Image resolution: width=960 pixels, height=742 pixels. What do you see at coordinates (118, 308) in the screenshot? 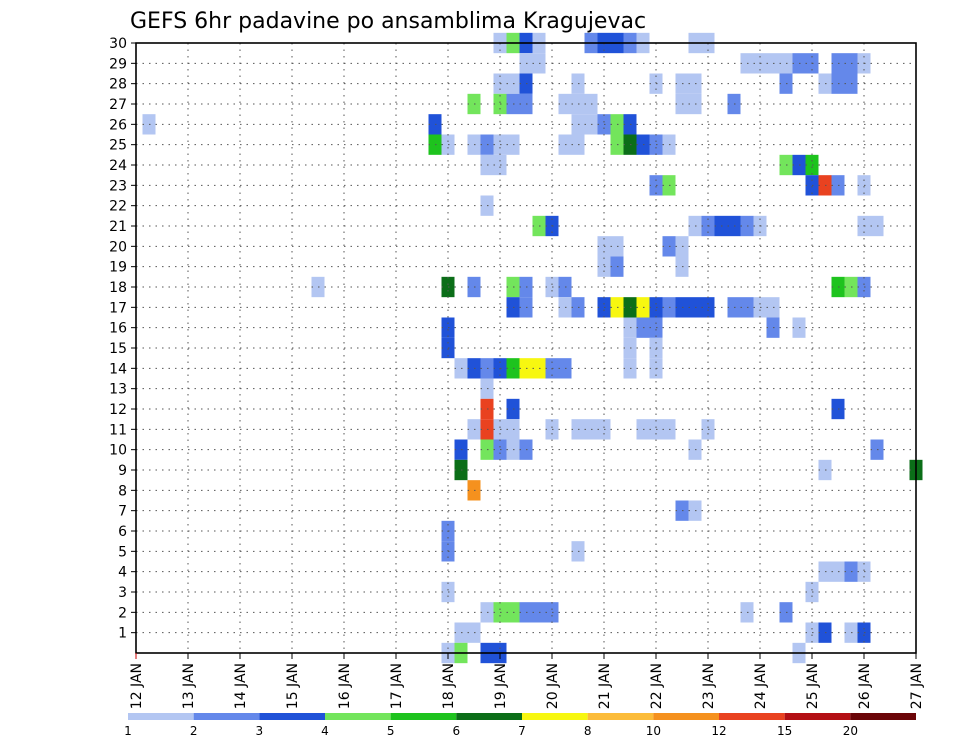
I see `y-tick-label: 17` at bounding box center [118, 308].